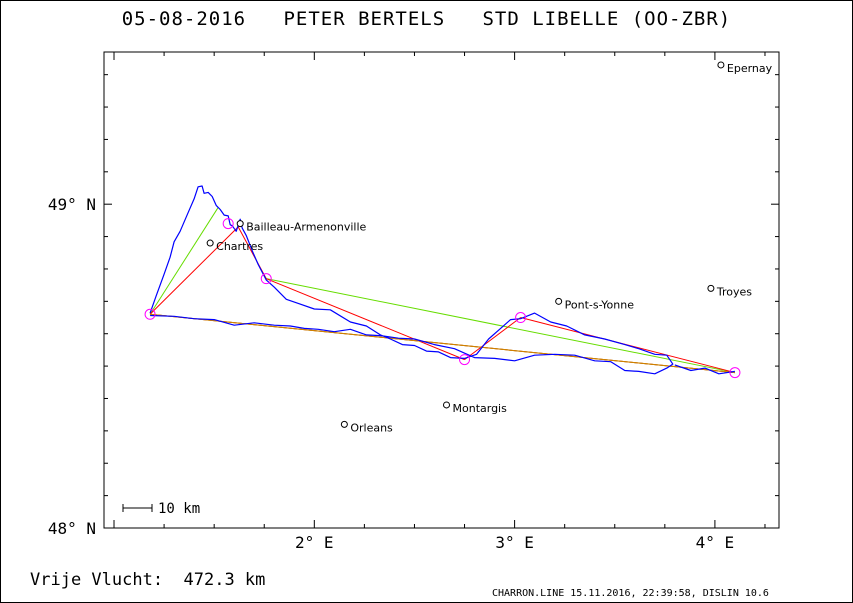 The height and width of the screenshot is (603, 853). What do you see at coordinates (715, 542) in the screenshot?
I see `lon-tick-label: 4° E` at bounding box center [715, 542].